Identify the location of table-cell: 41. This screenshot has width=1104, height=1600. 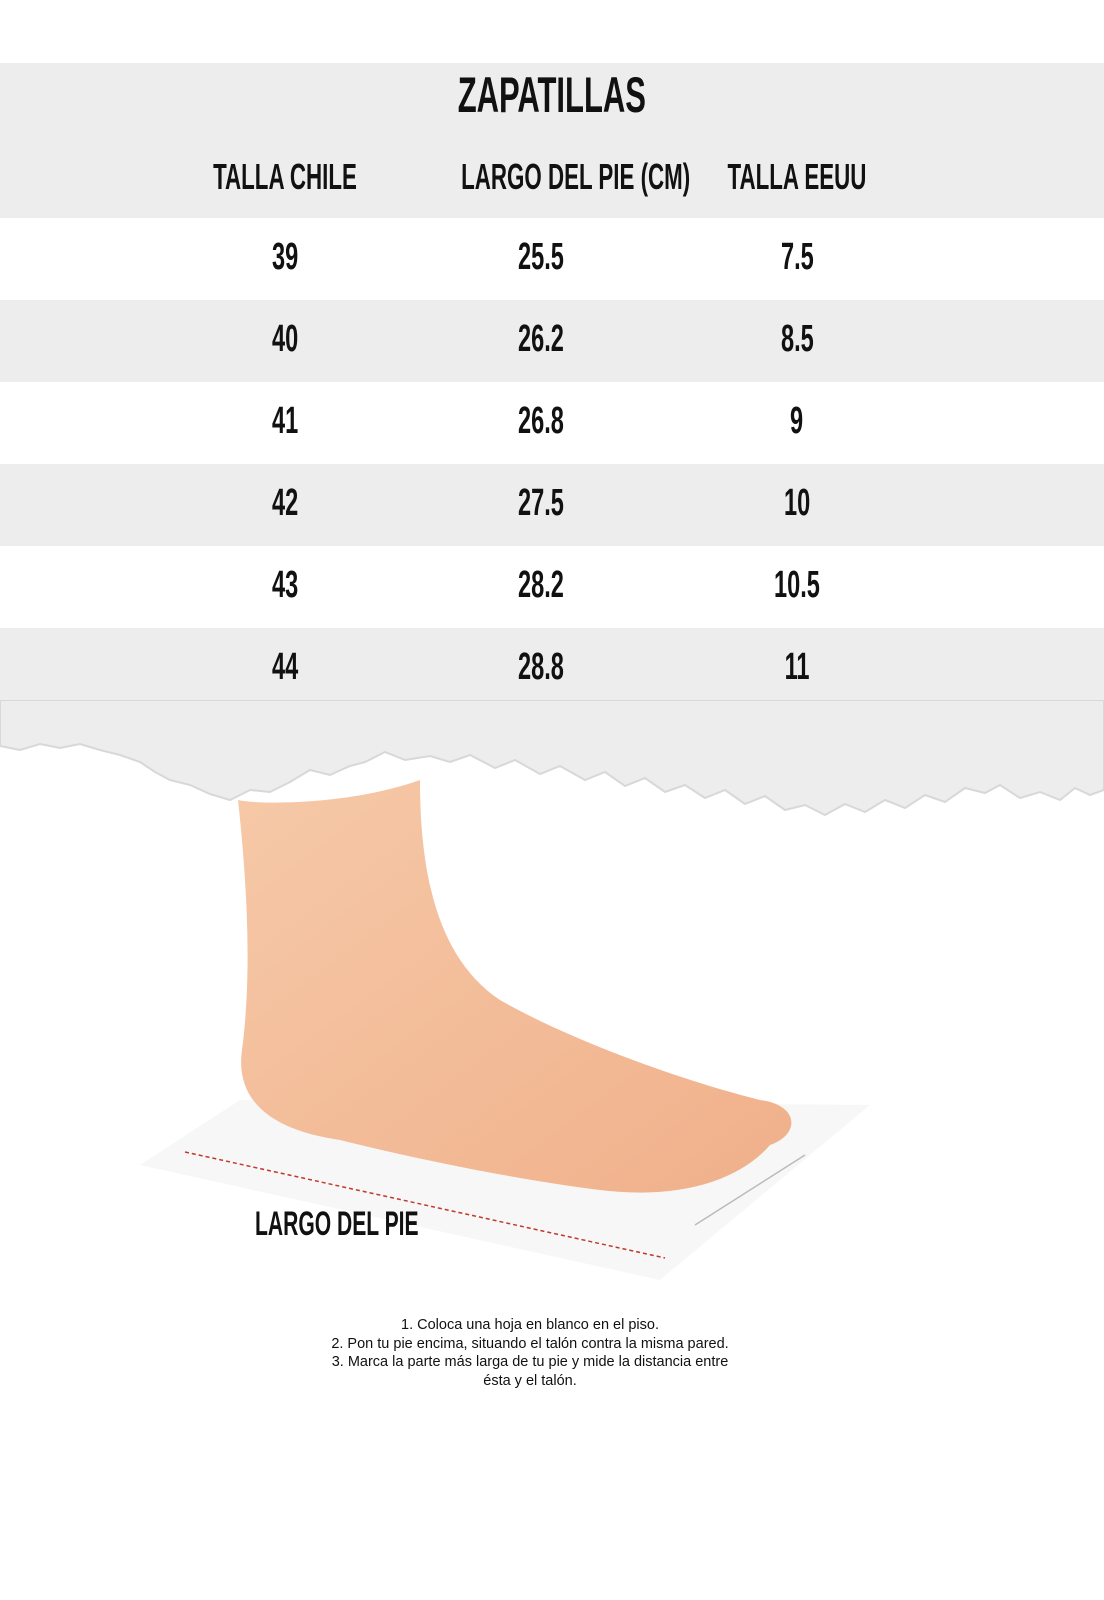
(285, 421).